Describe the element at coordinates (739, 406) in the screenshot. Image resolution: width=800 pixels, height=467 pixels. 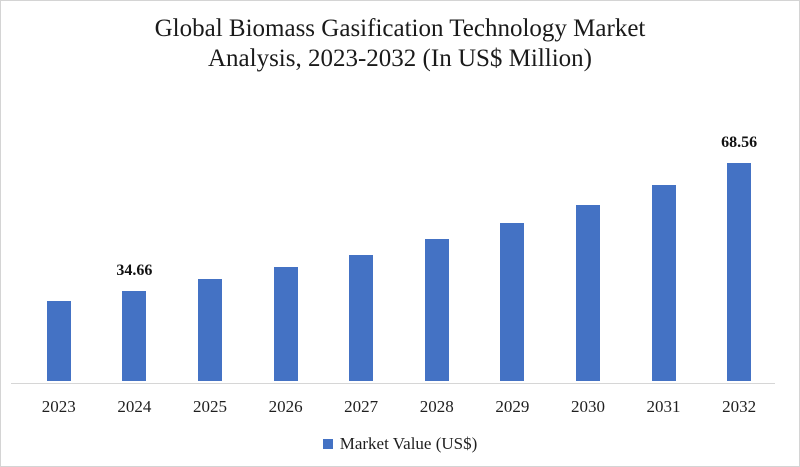
I see `x-axis-label-2032: 2032` at that location.